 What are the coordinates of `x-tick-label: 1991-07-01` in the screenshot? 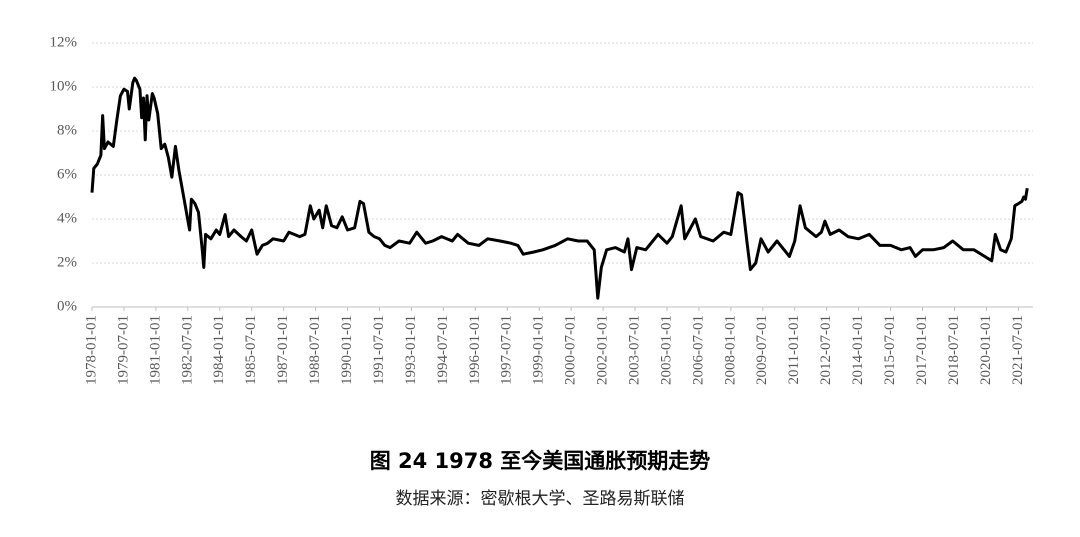 It's located at (379, 350).